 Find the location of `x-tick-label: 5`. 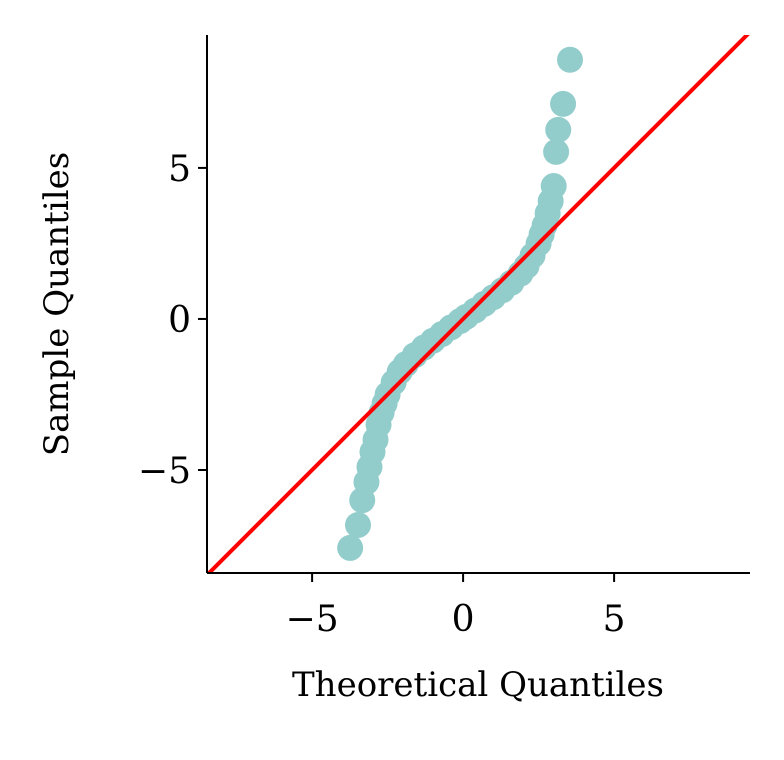

x-tick-label: 5 is located at coordinates (614, 619).